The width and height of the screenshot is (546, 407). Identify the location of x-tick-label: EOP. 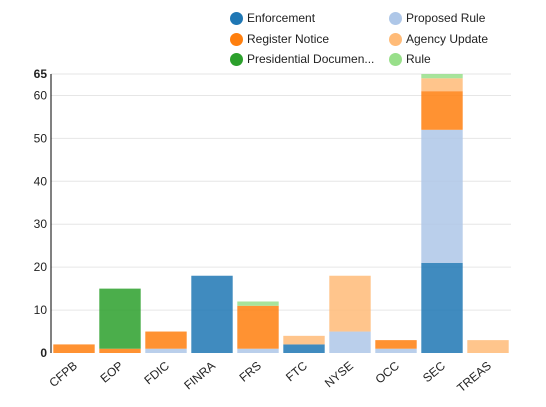
(112, 372).